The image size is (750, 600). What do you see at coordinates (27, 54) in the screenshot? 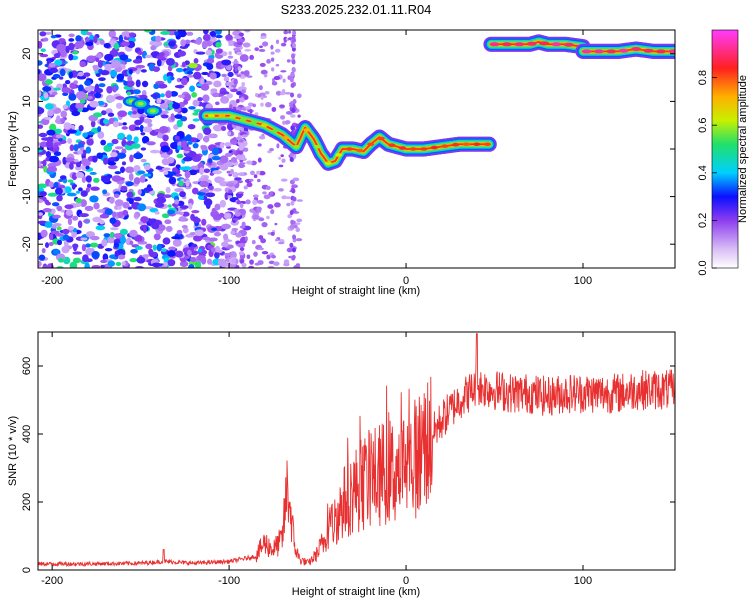
I see `y-tick-label: 20` at bounding box center [27, 54].